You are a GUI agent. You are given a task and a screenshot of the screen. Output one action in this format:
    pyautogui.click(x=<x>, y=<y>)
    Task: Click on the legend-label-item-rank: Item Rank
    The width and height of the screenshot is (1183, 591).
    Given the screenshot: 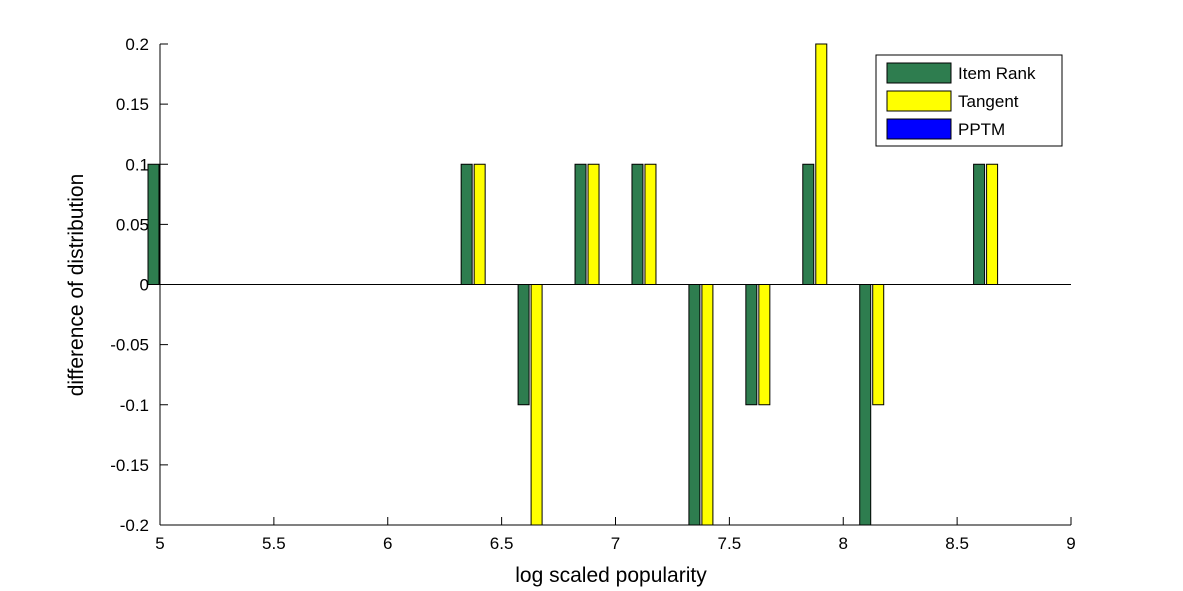 What is the action you would take?
    pyautogui.click(x=997, y=73)
    